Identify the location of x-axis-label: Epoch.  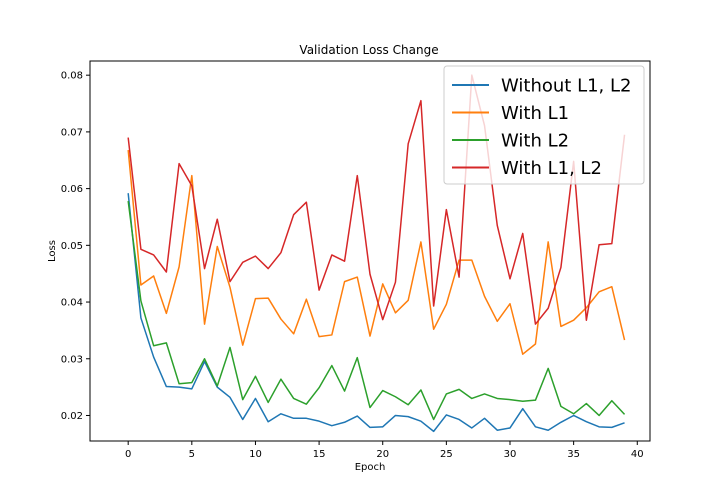
(370, 467).